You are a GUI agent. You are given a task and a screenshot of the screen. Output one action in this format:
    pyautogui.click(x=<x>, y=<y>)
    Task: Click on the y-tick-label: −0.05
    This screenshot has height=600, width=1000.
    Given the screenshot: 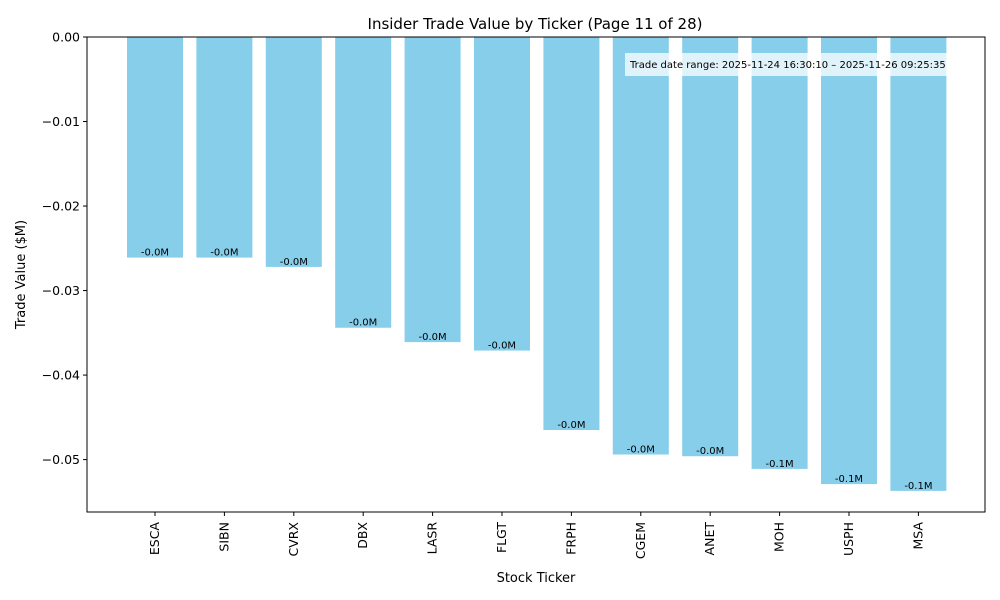 What is the action you would take?
    pyautogui.click(x=61, y=459)
    